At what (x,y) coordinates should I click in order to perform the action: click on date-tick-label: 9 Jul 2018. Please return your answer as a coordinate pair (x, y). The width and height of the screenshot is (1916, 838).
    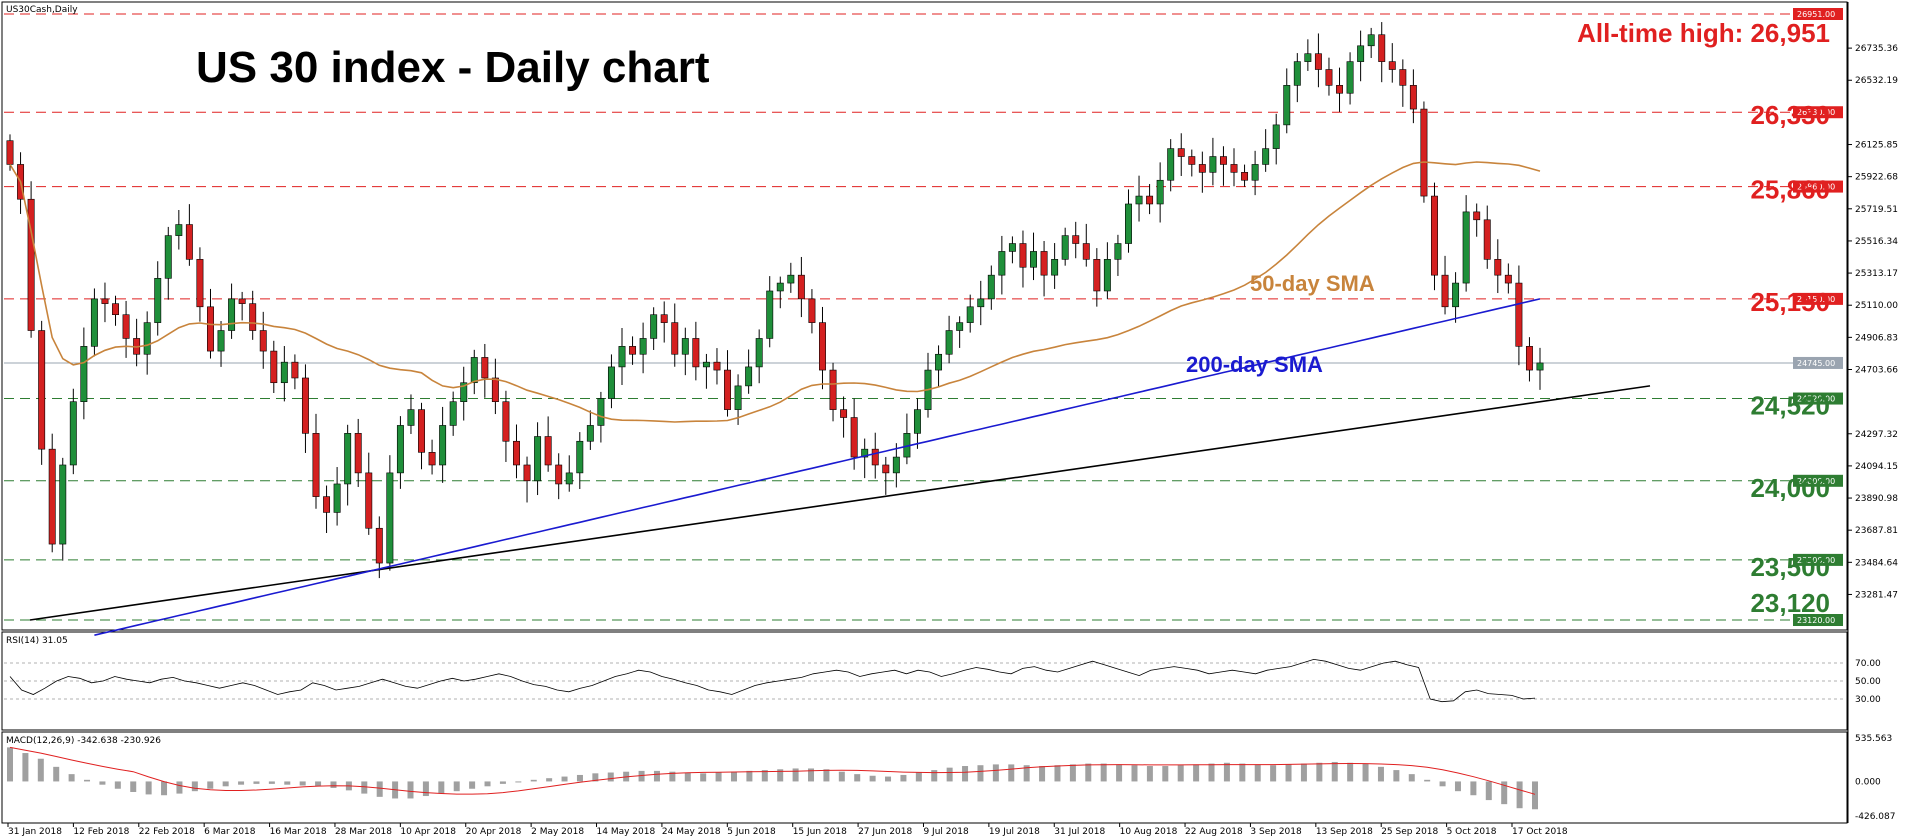
    Looking at the image, I should click on (945, 832).